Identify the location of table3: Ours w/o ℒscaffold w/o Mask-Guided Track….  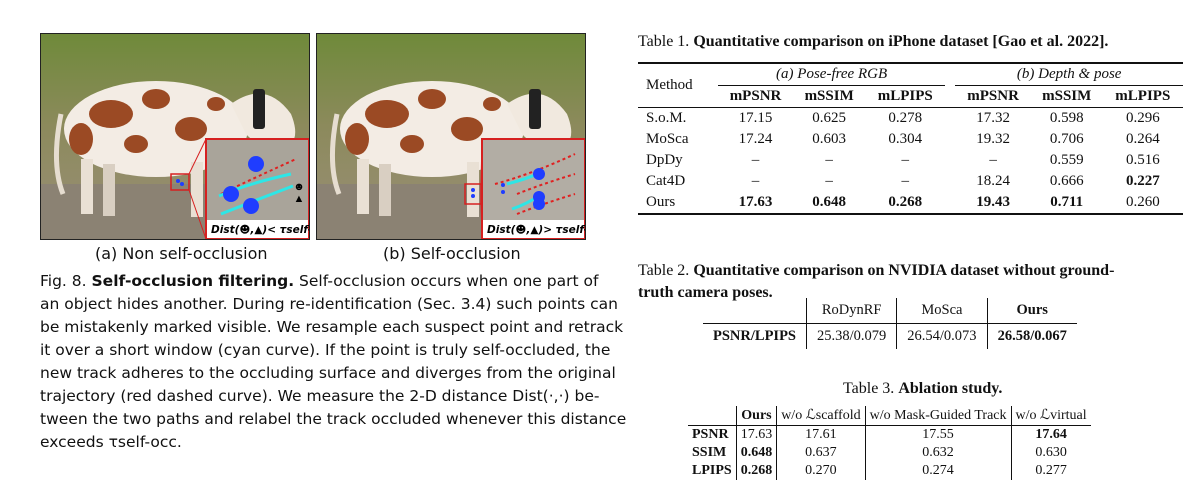
(889, 443).